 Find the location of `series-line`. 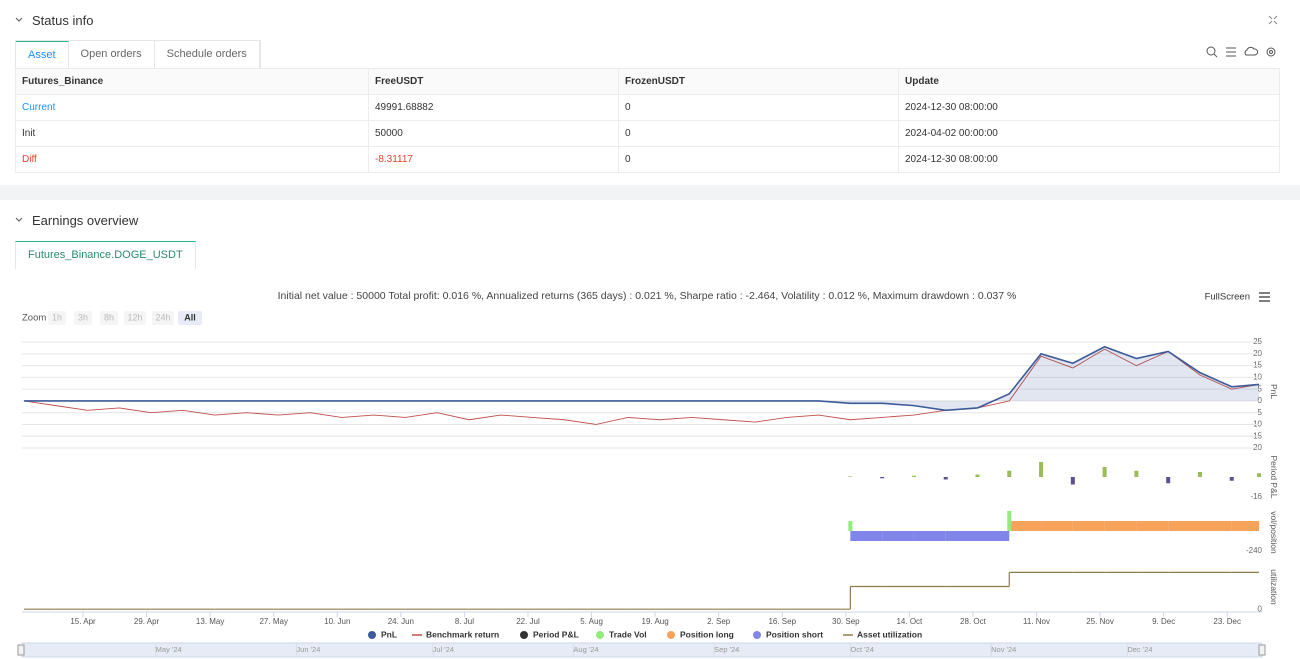

series-line is located at coordinates (641, 386).